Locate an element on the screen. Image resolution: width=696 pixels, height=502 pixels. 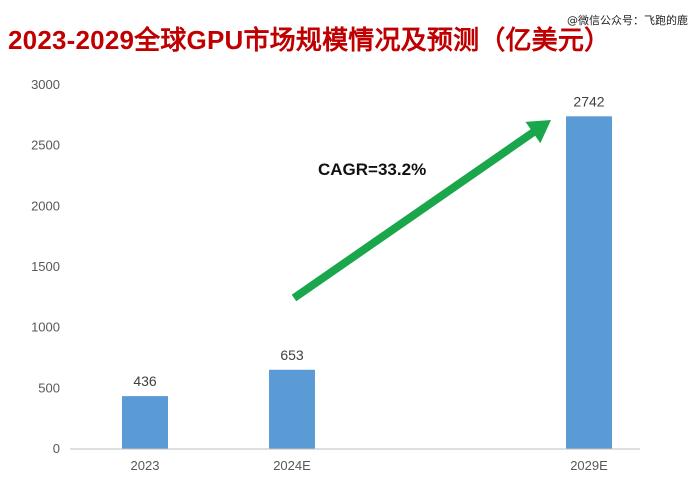
cagr-arrow-head is located at coordinates (538, 132).